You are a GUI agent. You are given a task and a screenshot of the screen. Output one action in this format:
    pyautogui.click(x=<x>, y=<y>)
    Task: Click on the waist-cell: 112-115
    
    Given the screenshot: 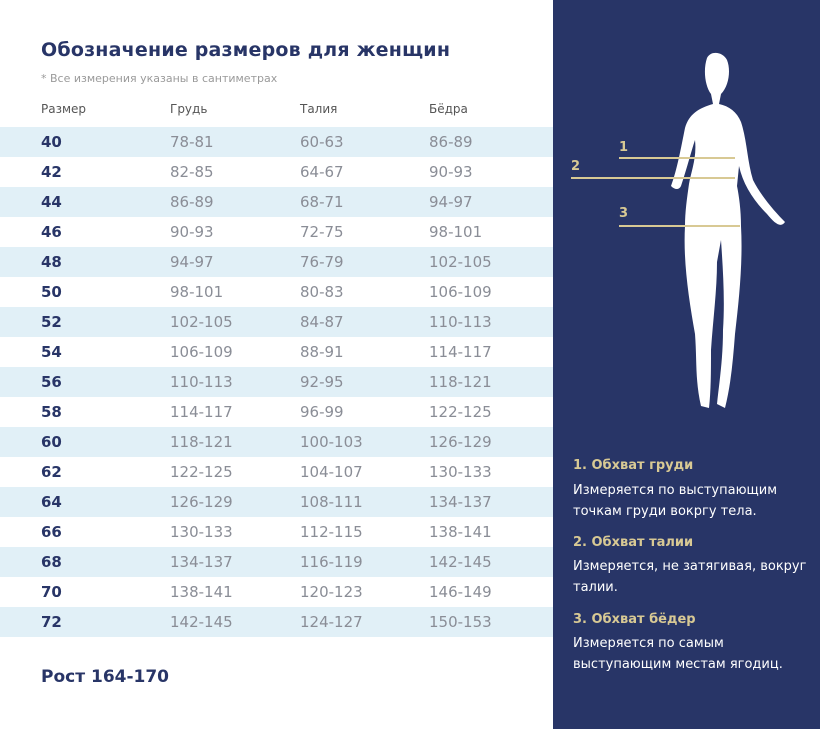 What is the action you would take?
    pyautogui.click(x=331, y=532)
    